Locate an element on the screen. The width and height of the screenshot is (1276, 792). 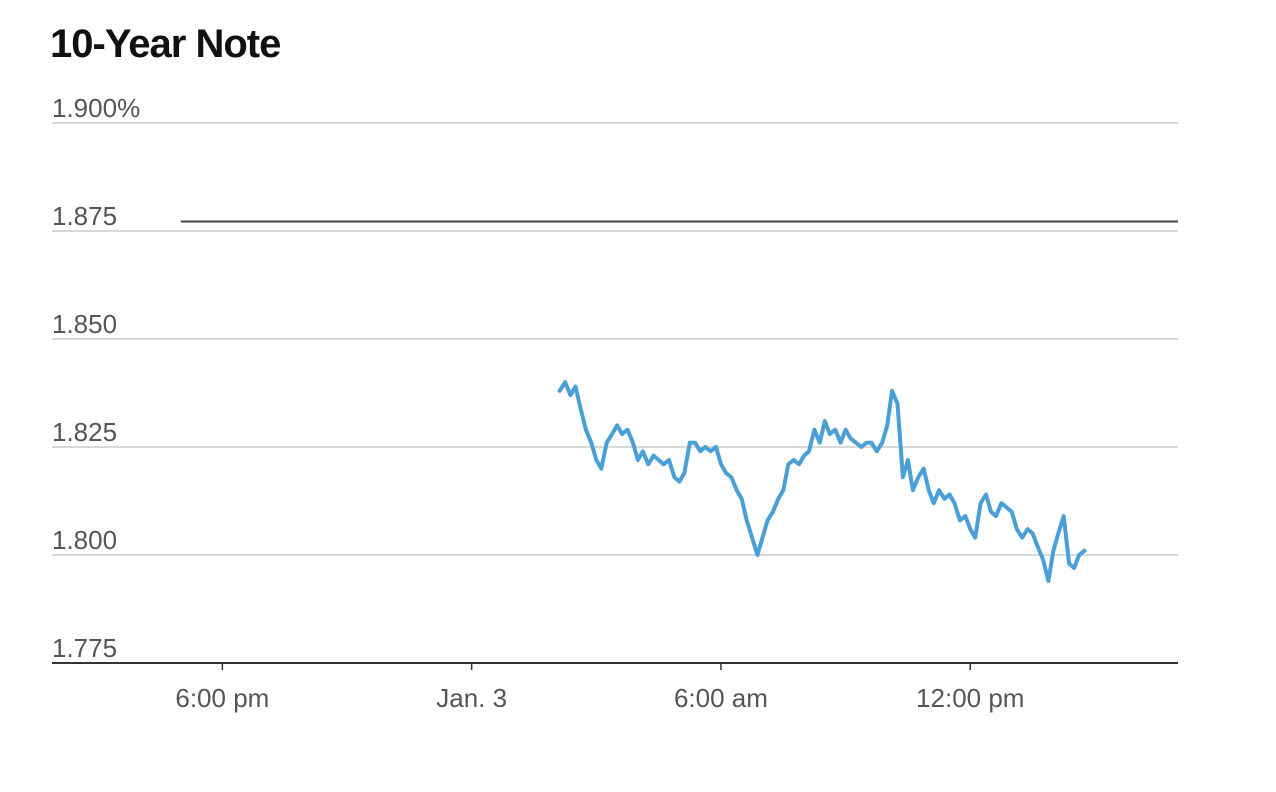
data-series is located at coordinates (822, 481).